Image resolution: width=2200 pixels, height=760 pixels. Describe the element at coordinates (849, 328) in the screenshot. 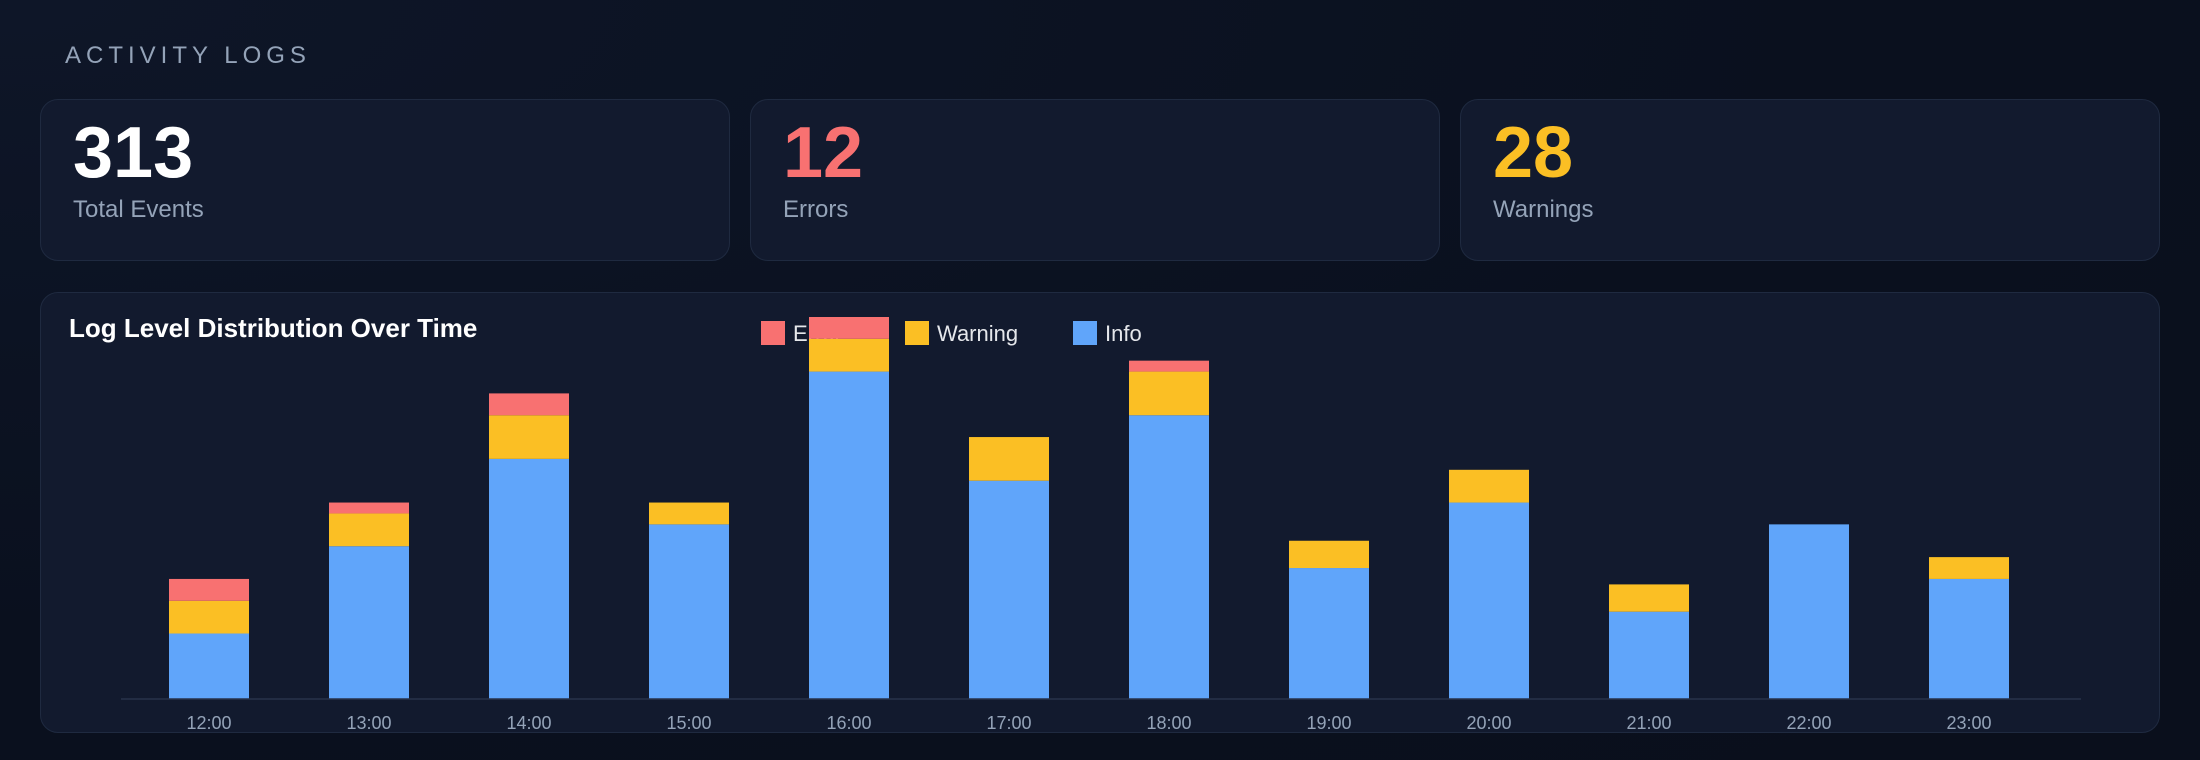

I see `bar-error-16:00` at that location.